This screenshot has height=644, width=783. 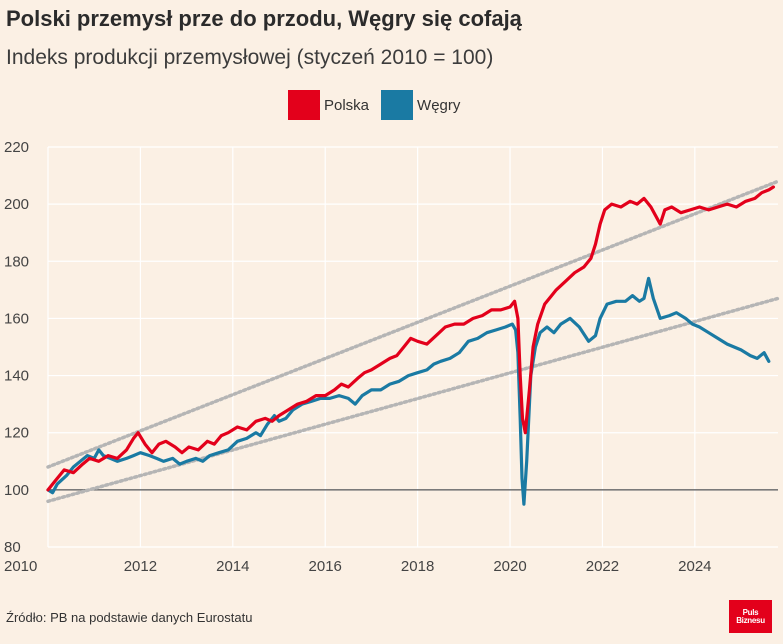 I want to click on y-tick-label: 160, so click(x=16, y=318).